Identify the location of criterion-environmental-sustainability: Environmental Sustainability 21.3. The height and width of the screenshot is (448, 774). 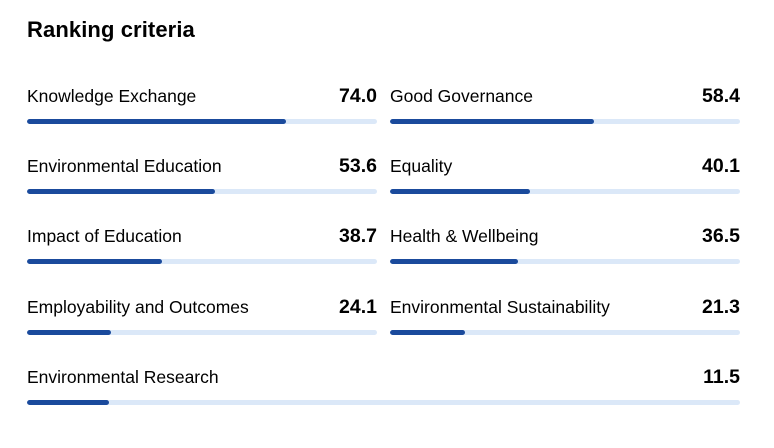
(565, 317).